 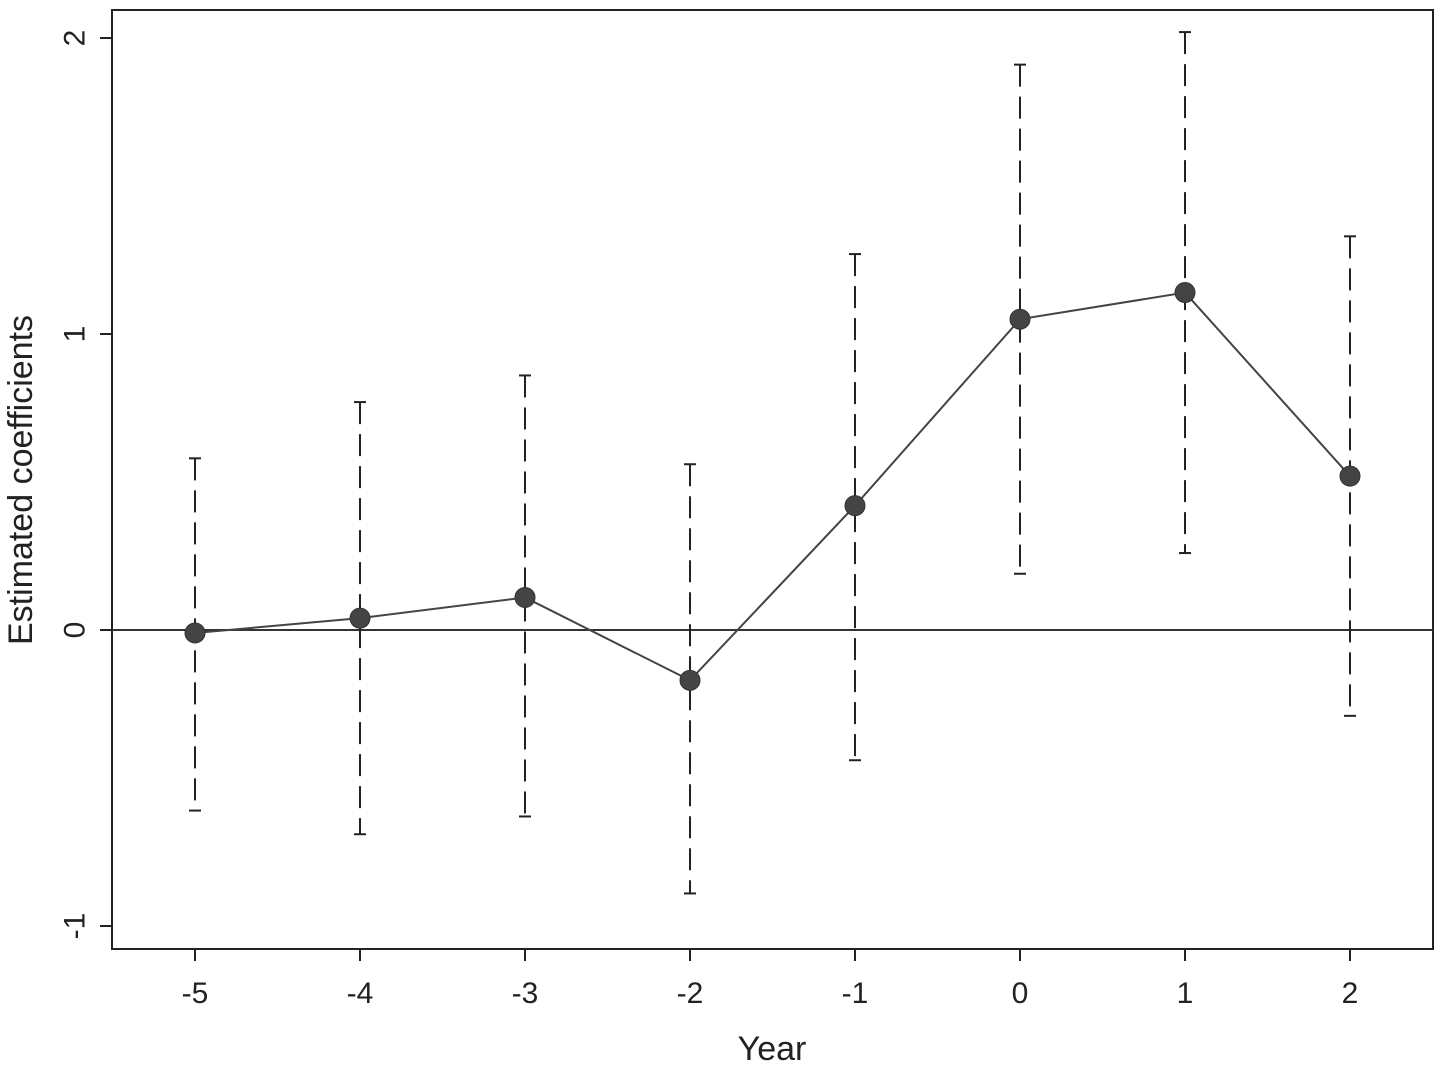 I want to click on x-tick-label: 2, so click(x=1350, y=993).